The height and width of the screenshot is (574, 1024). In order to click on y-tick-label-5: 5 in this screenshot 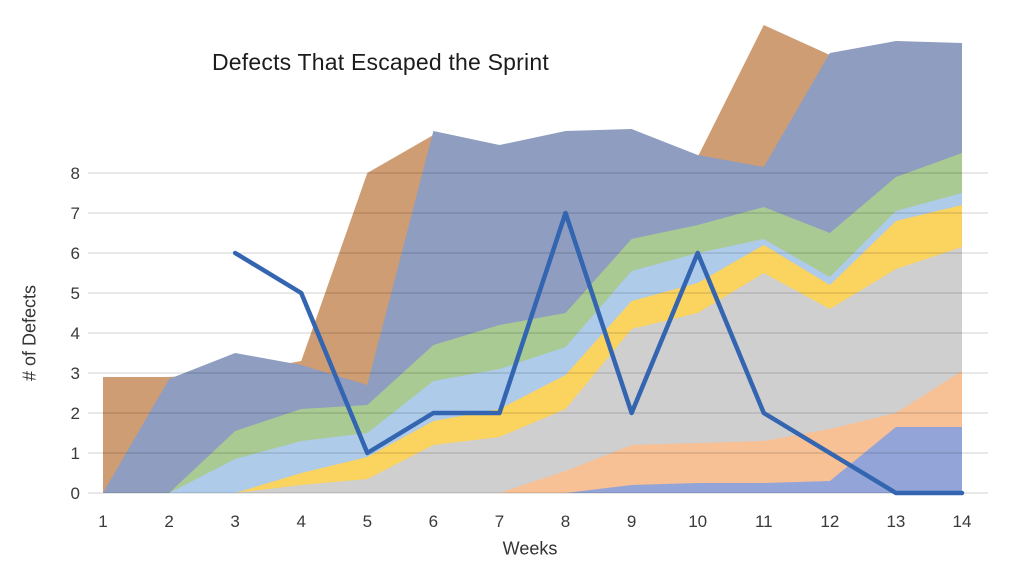, I will do `click(75, 293)`.